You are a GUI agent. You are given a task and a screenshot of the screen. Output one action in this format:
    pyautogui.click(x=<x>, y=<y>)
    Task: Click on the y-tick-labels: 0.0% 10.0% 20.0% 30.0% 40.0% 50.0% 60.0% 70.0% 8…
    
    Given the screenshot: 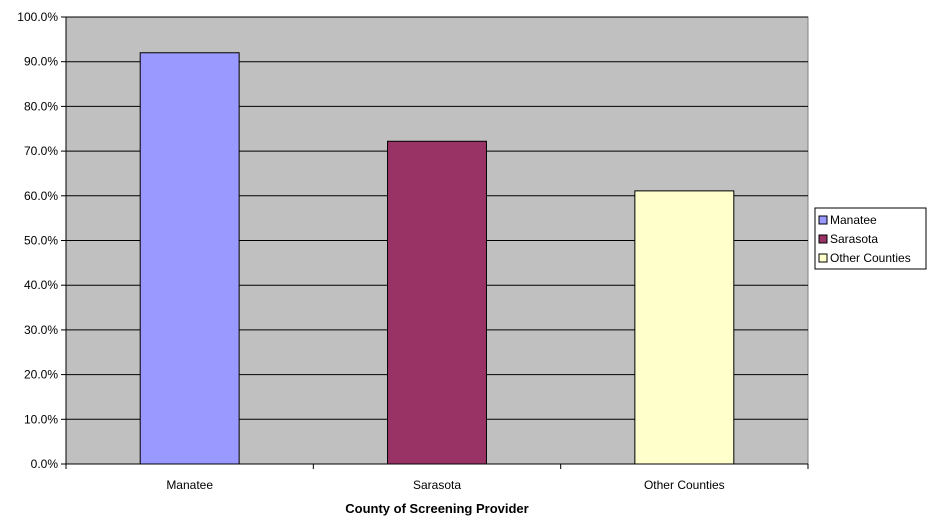 What is the action you would take?
    pyautogui.click(x=41, y=240)
    